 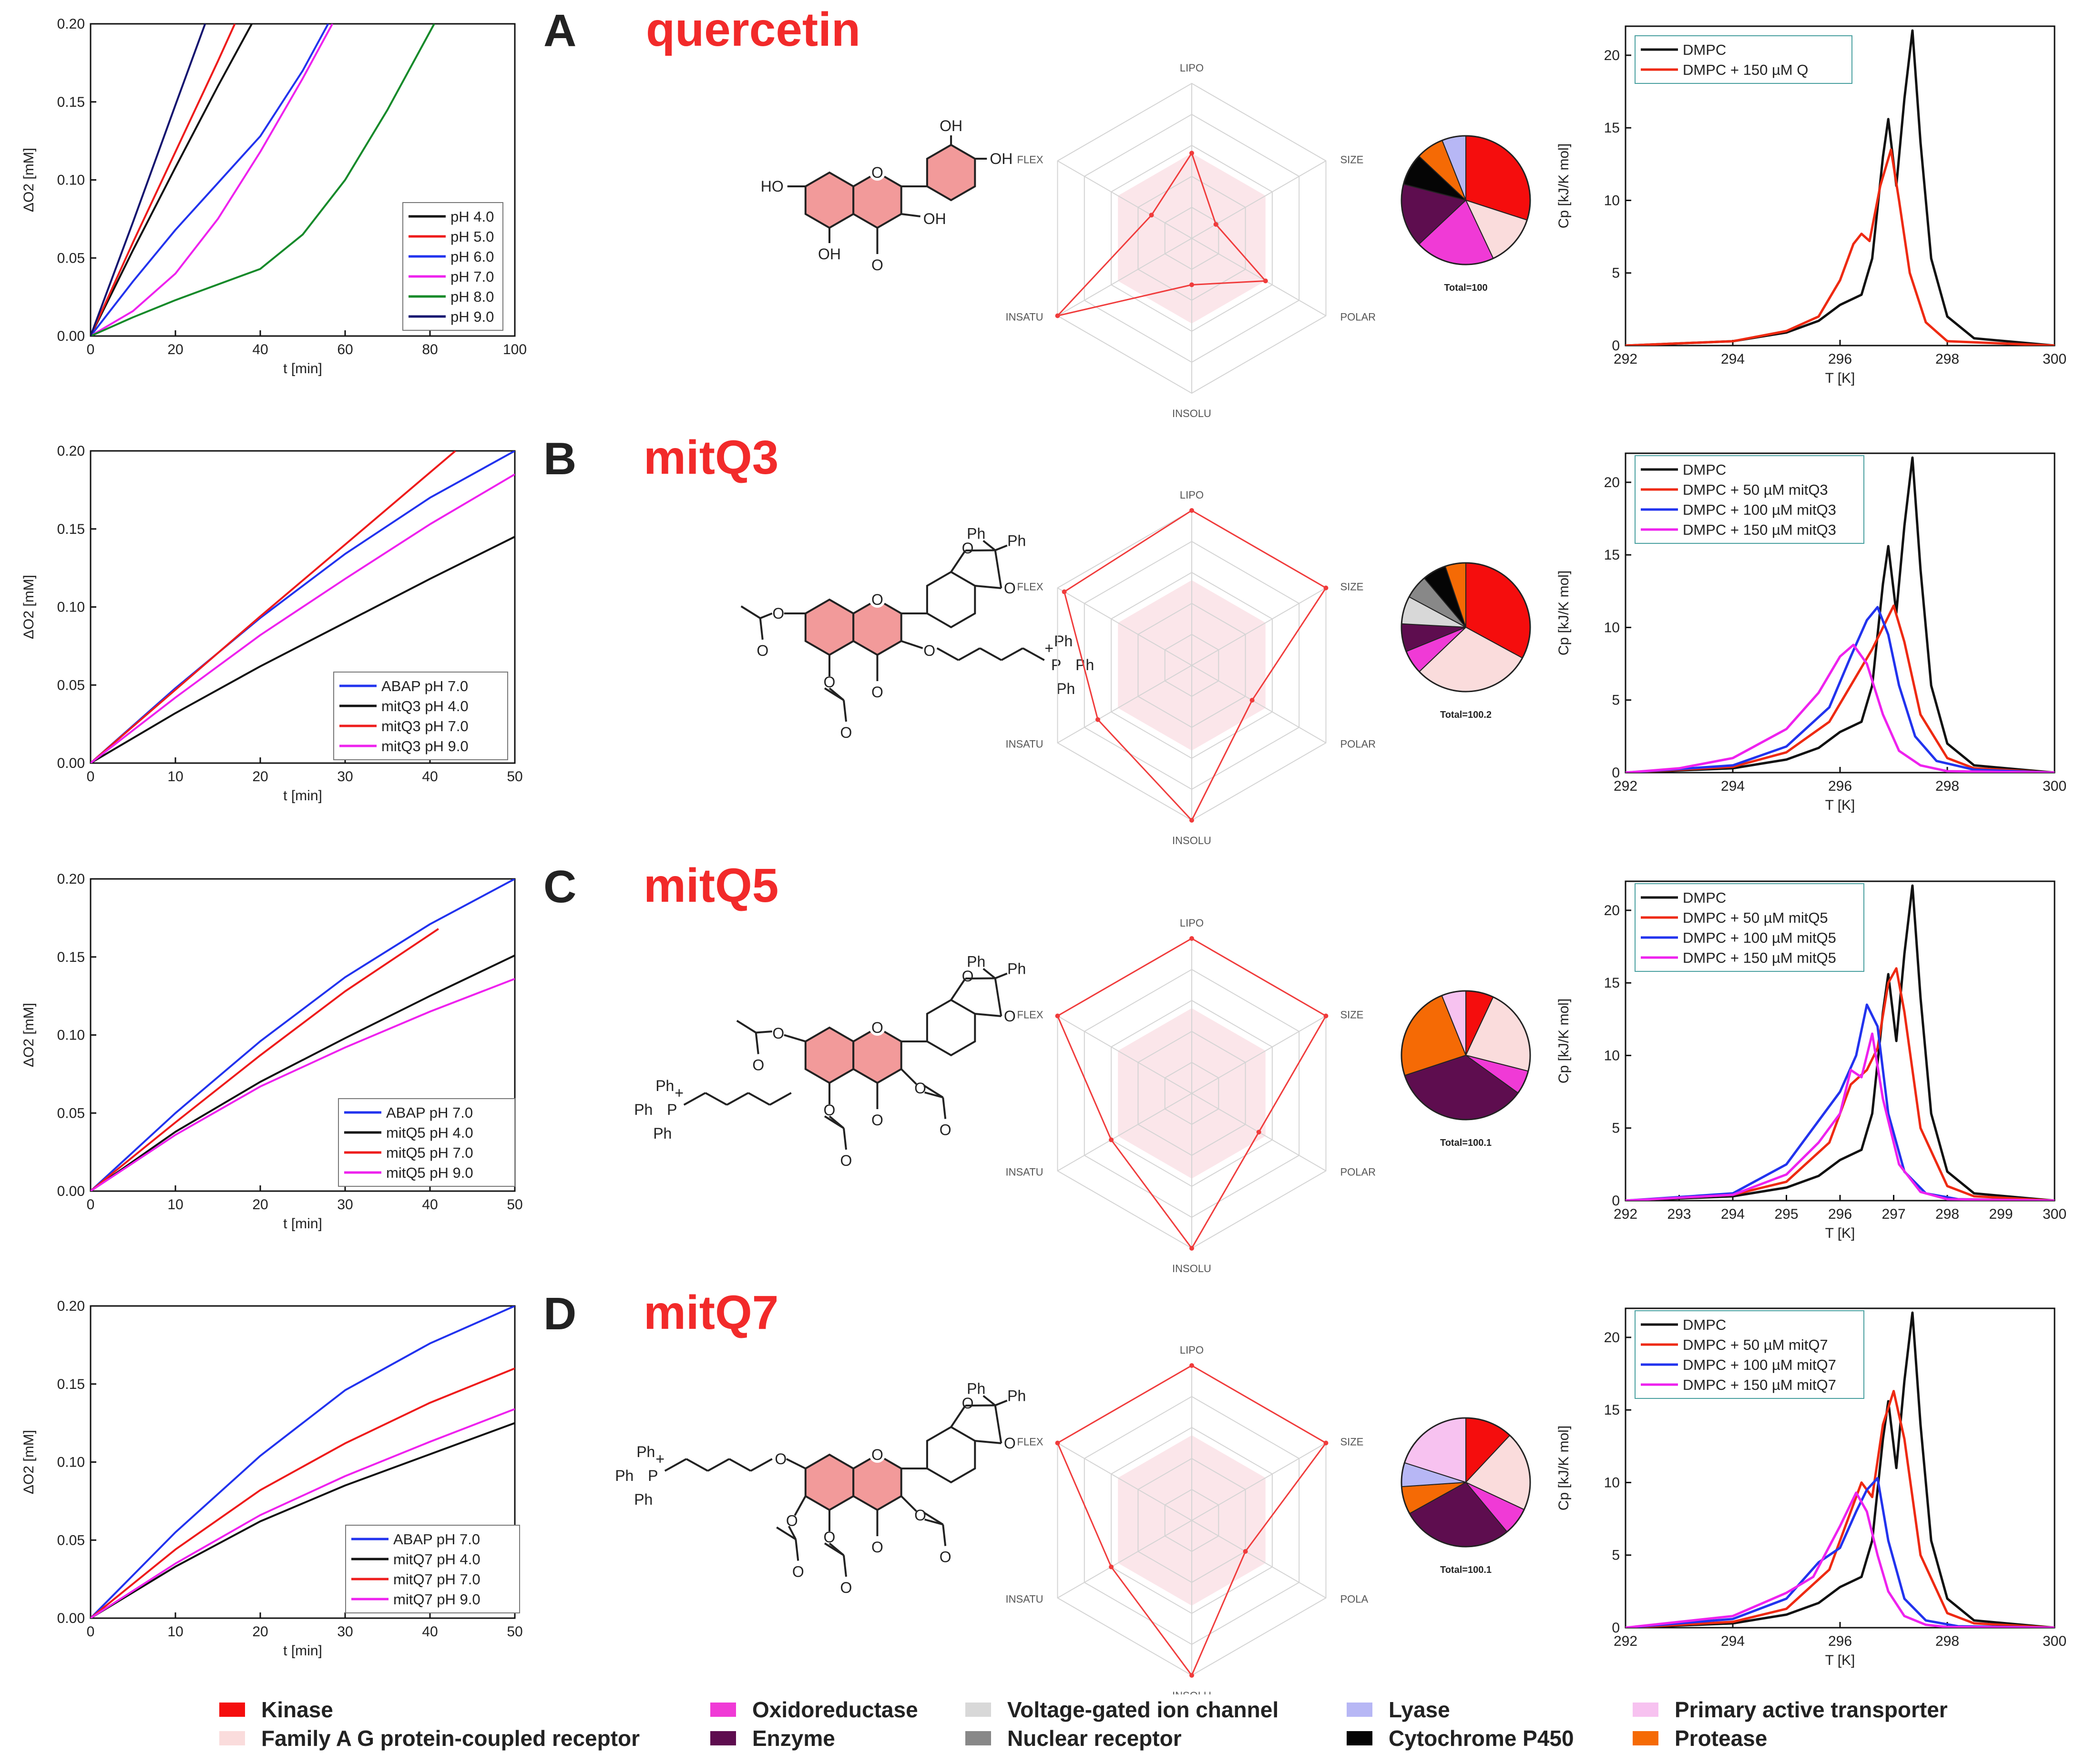 I want to click on dsc0-ytick-label: 5, so click(x=1616, y=273).